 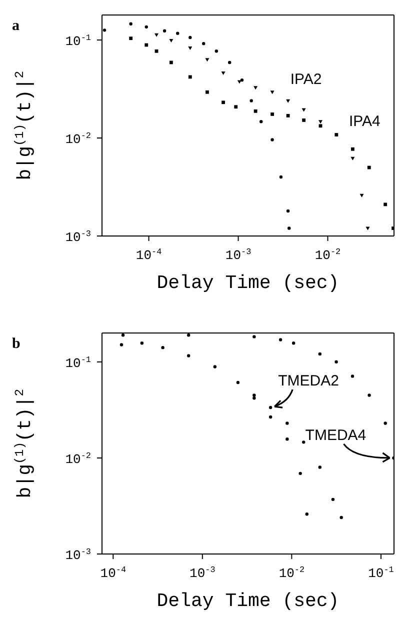 What do you see at coordinates (16, 26) in the screenshot?
I see `chart-title: a` at bounding box center [16, 26].